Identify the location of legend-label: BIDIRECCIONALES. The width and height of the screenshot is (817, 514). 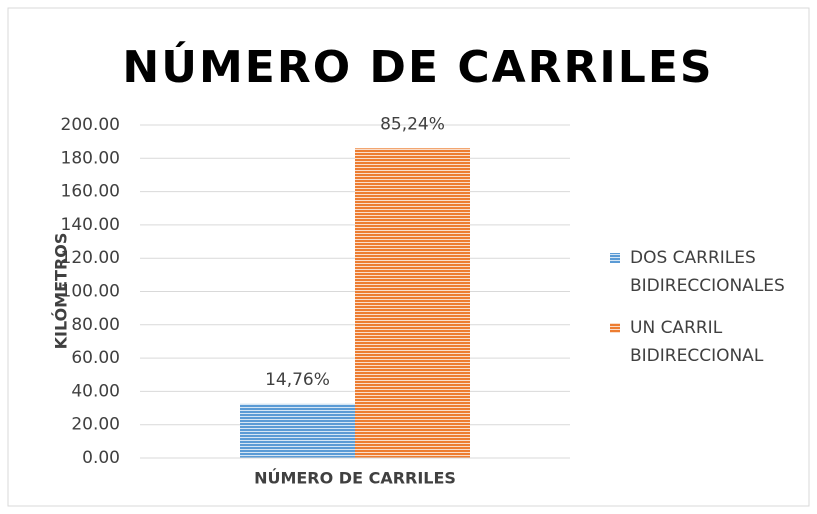
(707, 286).